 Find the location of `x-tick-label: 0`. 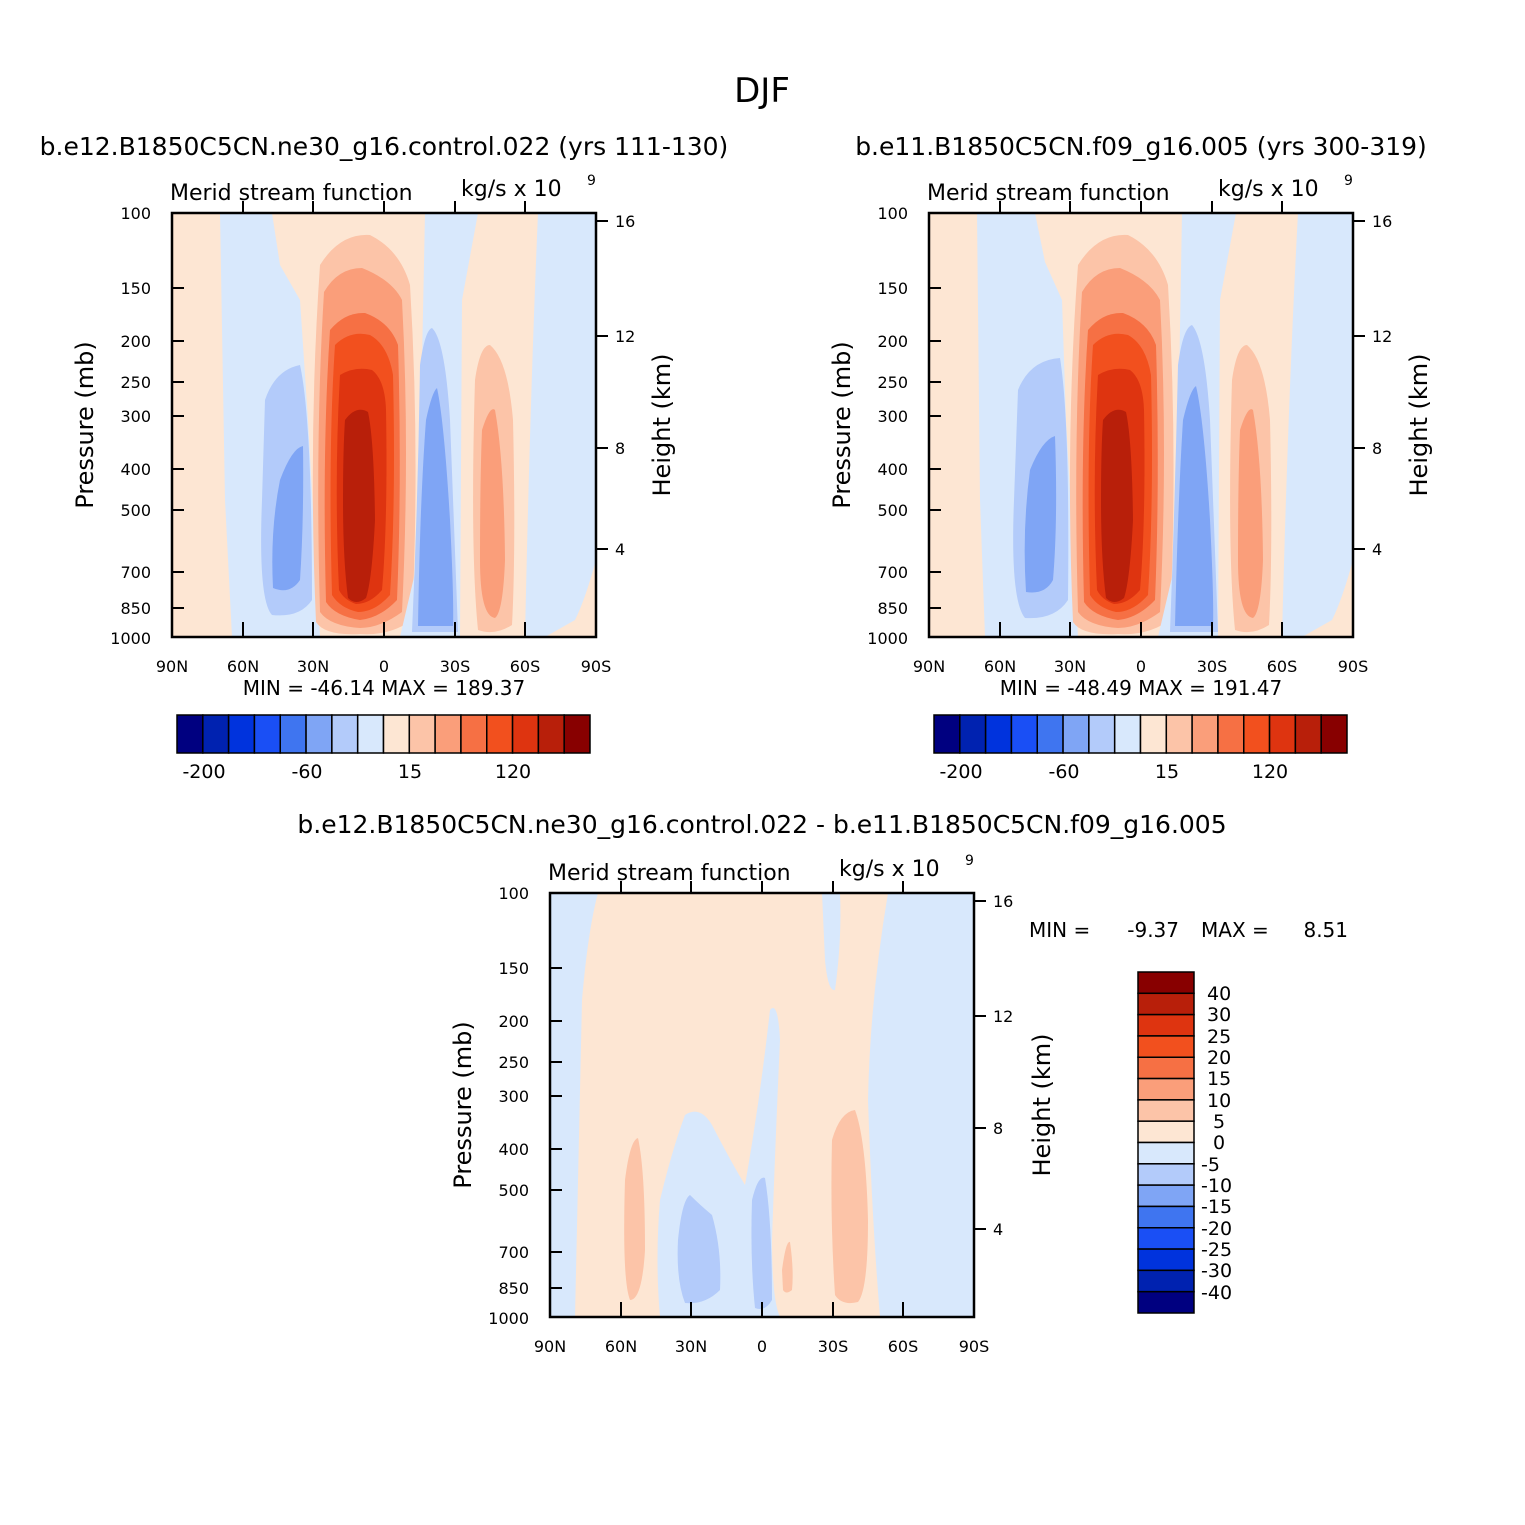

x-tick-label: 0 is located at coordinates (762, 1346).